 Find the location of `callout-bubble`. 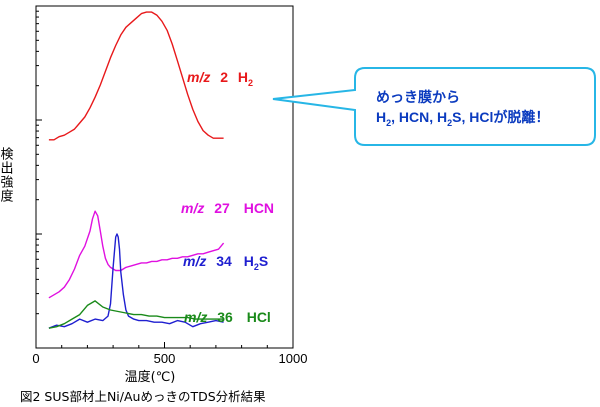

callout-bubble is located at coordinates (434, 106).